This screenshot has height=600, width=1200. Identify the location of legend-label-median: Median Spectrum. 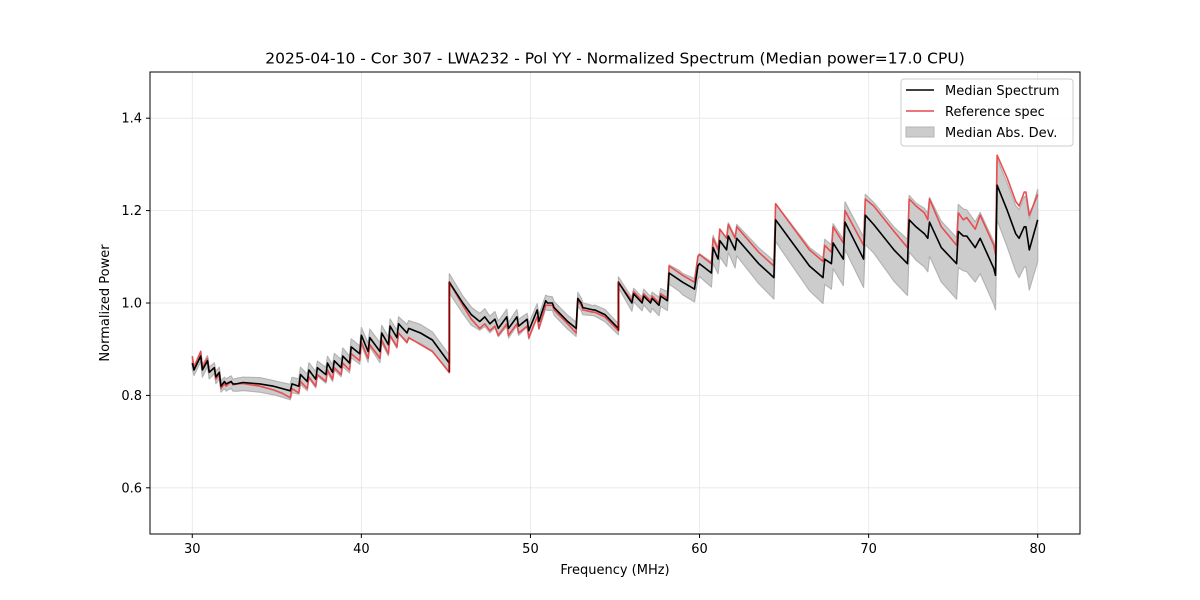
(1002, 91).